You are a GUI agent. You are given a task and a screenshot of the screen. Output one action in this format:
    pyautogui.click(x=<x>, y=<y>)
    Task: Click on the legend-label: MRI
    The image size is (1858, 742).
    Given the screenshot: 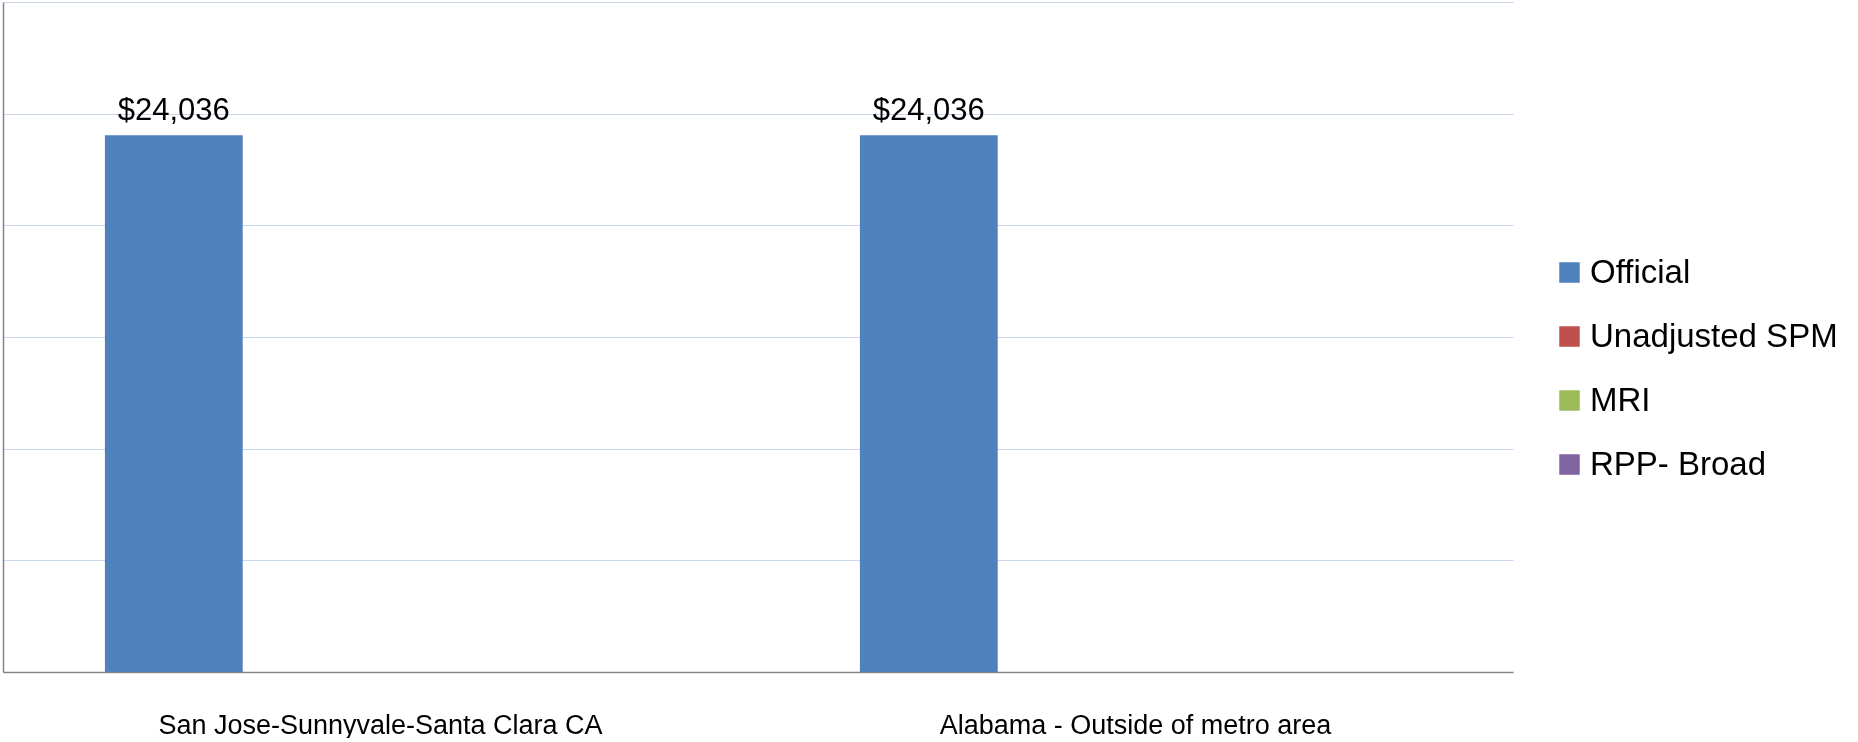 What is the action you would take?
    pyautogui.click(x=1620, y=399)
    